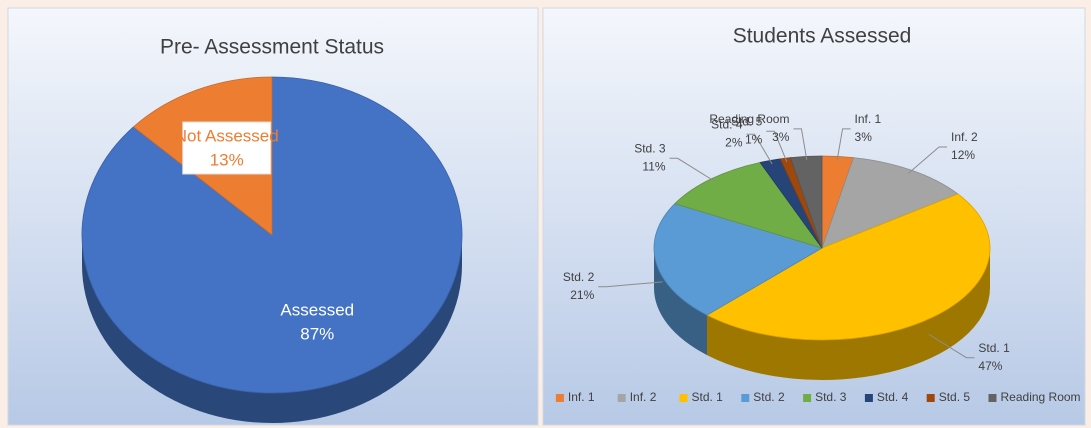 The height and width of the screenshot is (428, 1091). Describe the element at coordinates (893, 397) in the screenshot. I see `legend-label: Std. 4` at that location.